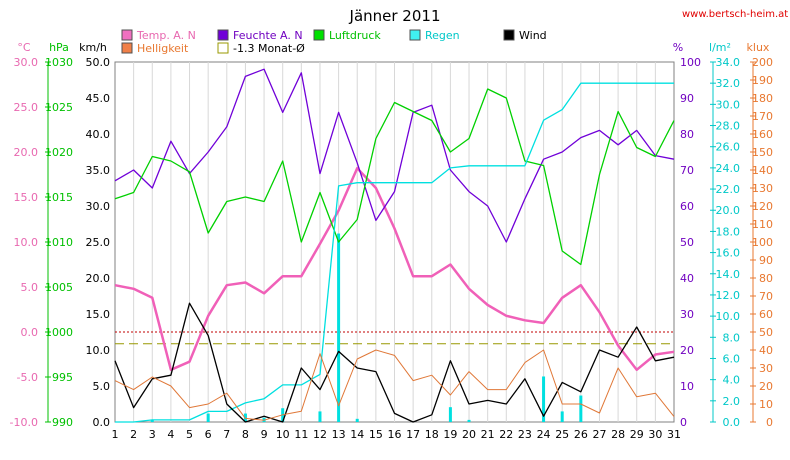 This screenshot has width=790, height=460. I want to click on legend-label: Regen, so click(442, 35).